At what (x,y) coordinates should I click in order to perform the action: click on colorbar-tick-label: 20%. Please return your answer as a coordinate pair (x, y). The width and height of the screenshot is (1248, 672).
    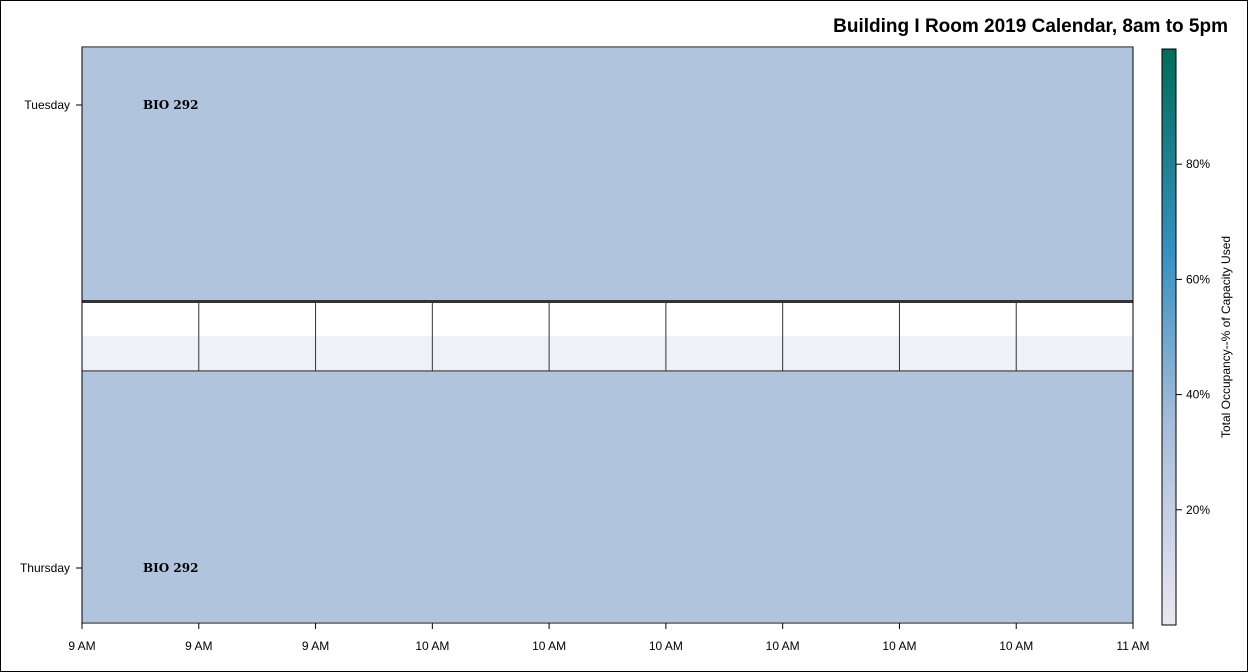
    Looking at the image, I should click on (1198, 510).